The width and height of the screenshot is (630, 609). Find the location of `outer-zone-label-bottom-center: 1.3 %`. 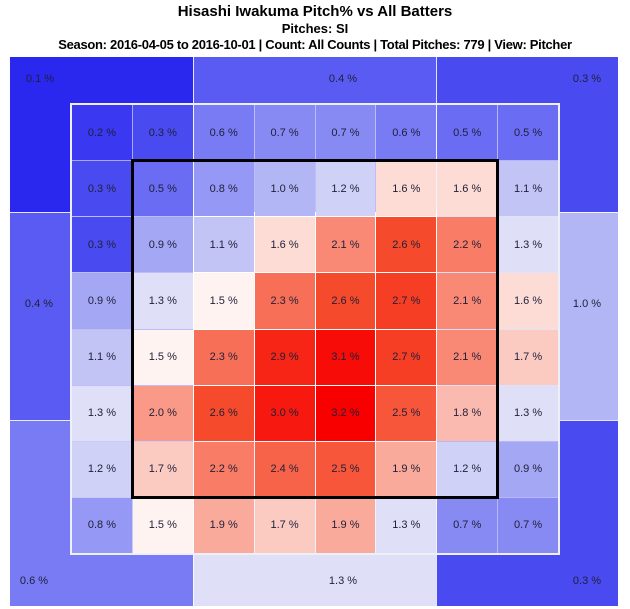

outer-zone-label-bottom-center: 1.3 % is located at coordinates (343, 581).